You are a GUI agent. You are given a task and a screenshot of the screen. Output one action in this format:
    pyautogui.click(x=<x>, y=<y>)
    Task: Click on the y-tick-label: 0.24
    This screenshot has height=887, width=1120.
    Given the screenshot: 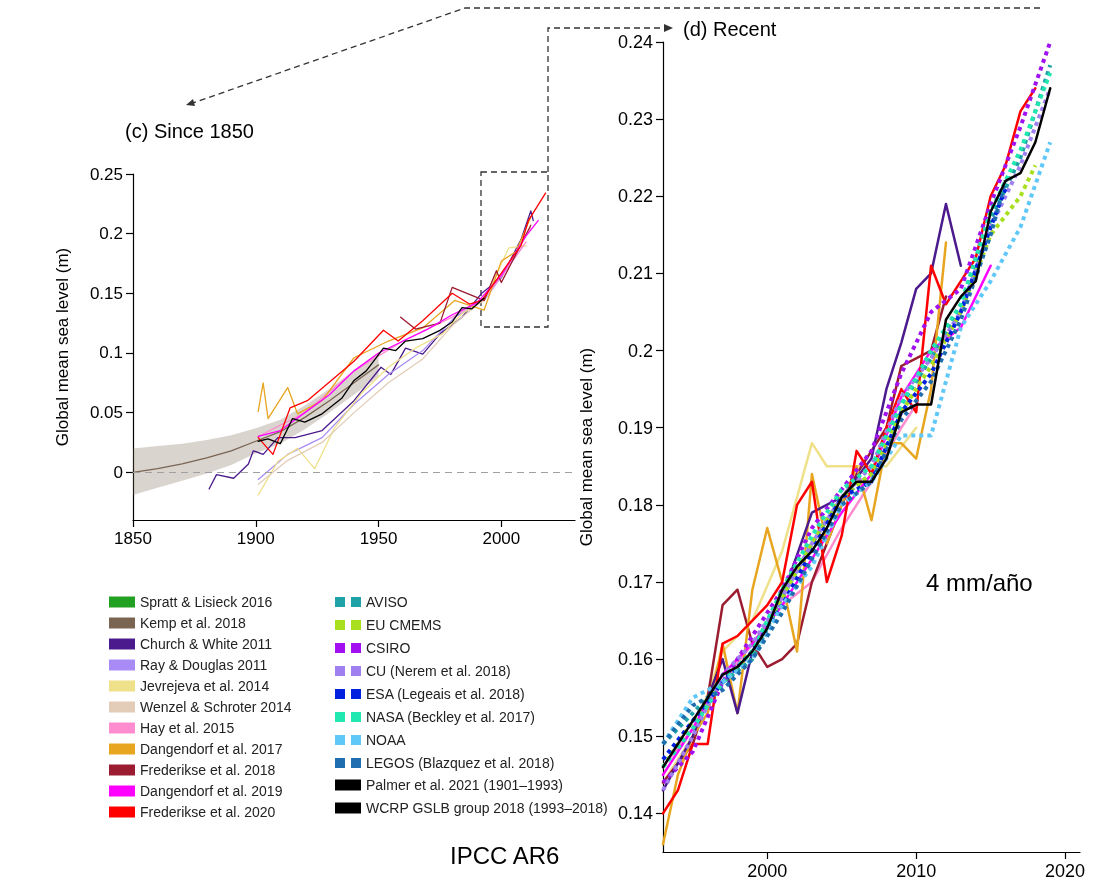 What is the action you would take?
    pyautogui.click(x=635, y=42)
    